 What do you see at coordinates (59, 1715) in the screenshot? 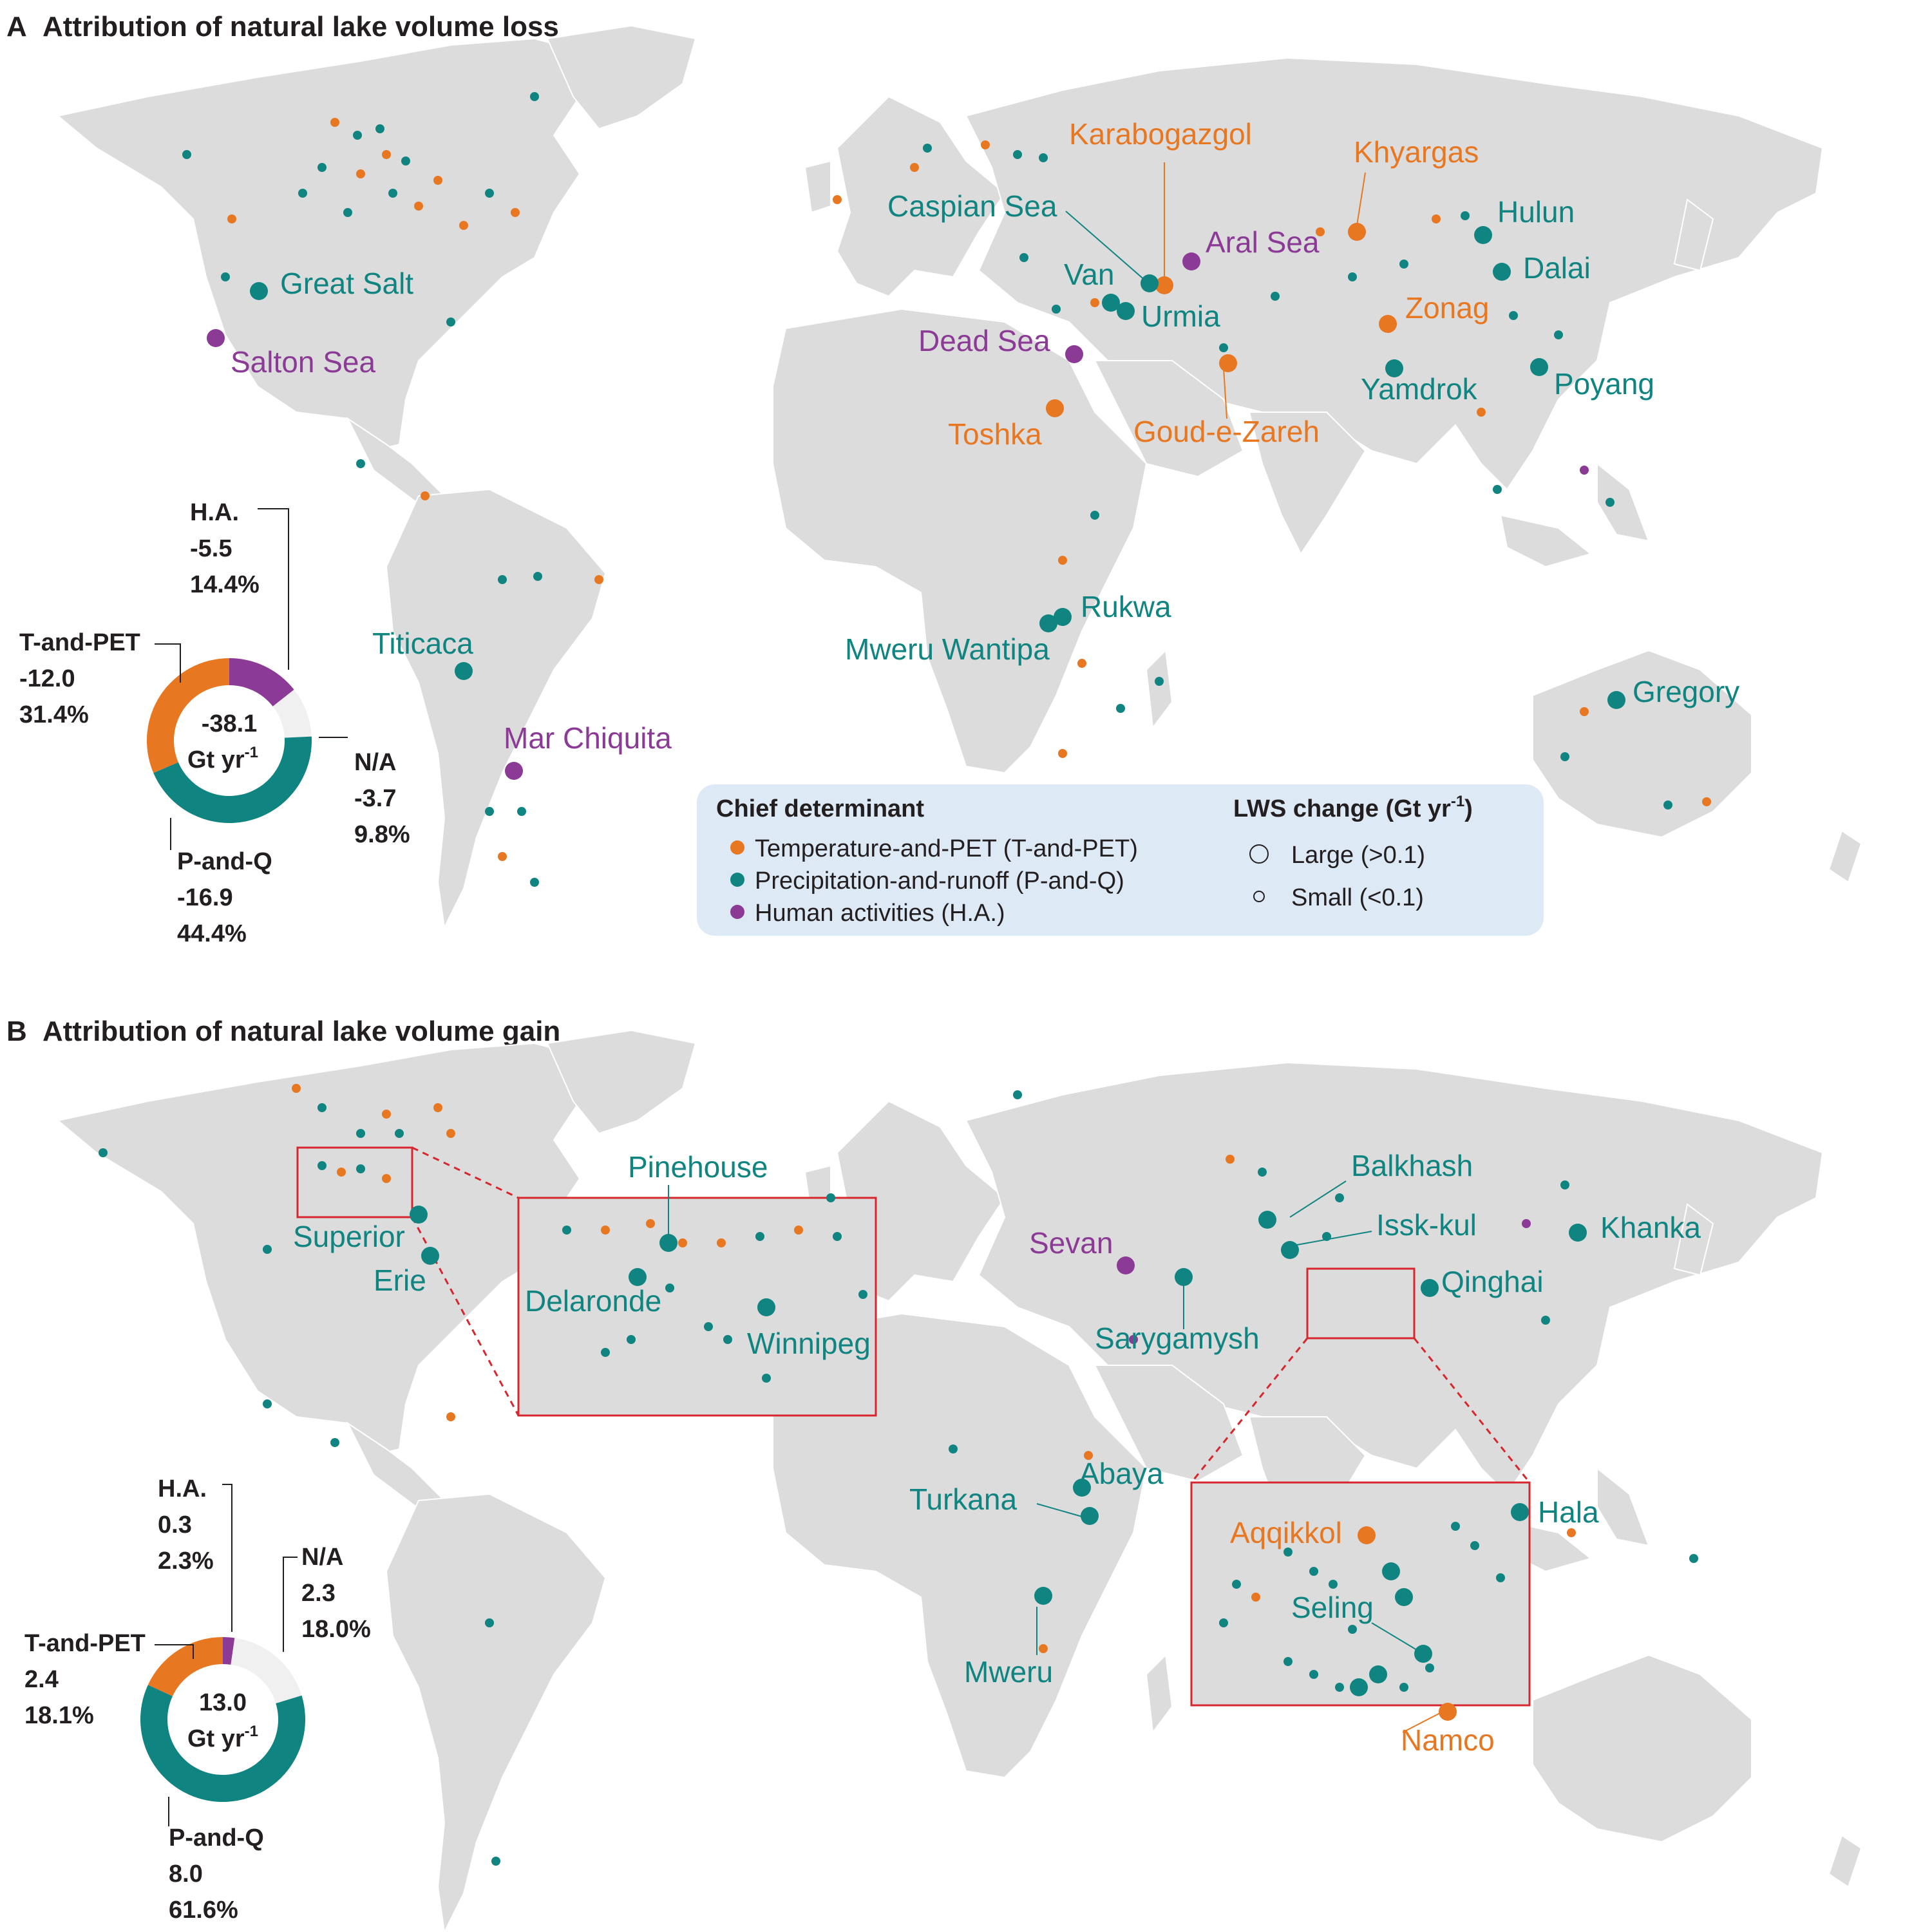
I see `donut-b-tp-pct: 18.1%` at bounding box center [59, 1715].